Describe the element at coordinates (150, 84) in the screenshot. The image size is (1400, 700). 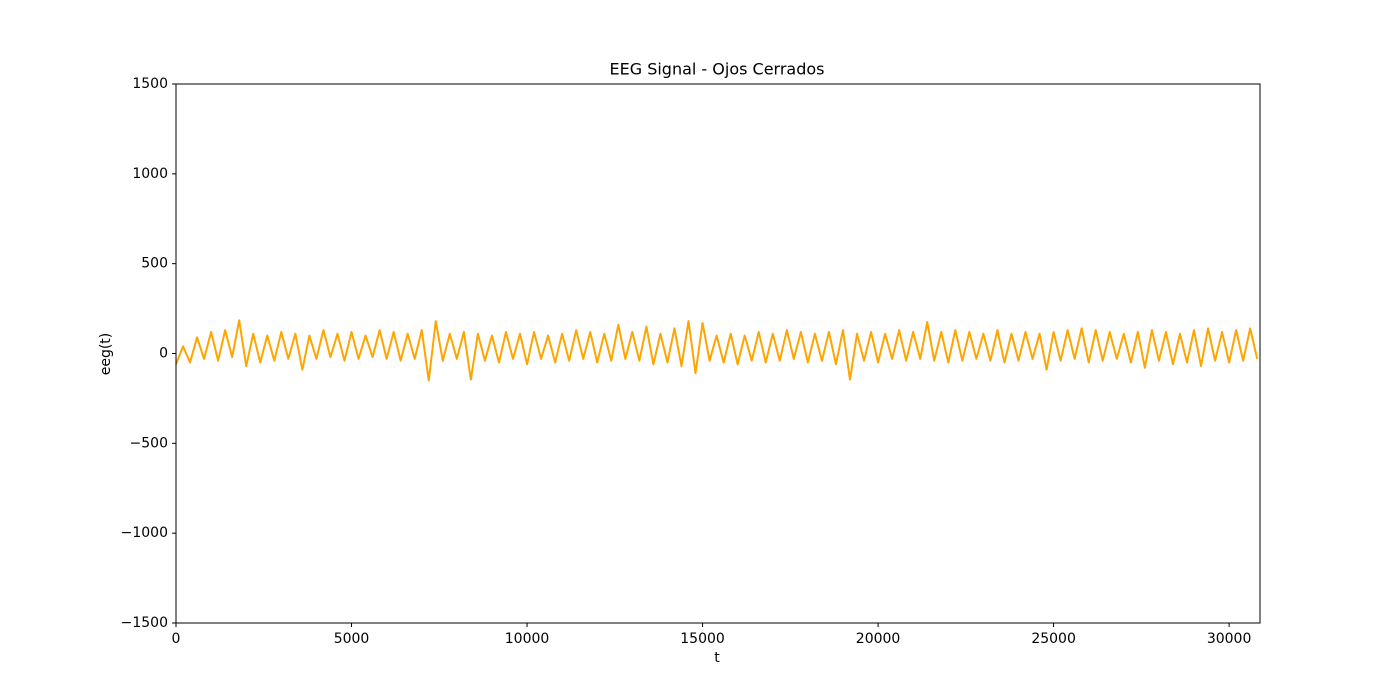
I see `y-tick-label: 1500` at that location.